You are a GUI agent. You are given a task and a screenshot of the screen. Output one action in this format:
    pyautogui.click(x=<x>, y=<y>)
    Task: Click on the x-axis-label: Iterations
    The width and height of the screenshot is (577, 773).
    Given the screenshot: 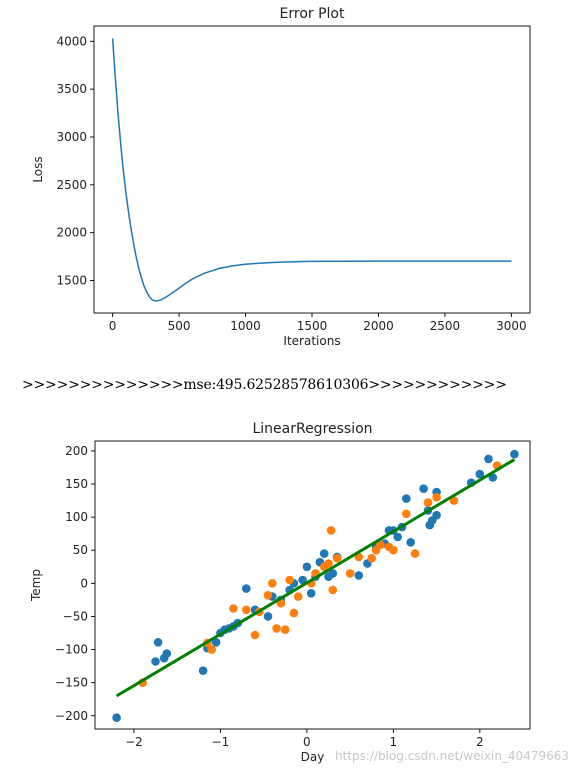 What is the action you would take?
    pyautogui.click(x=311, y=341)
    